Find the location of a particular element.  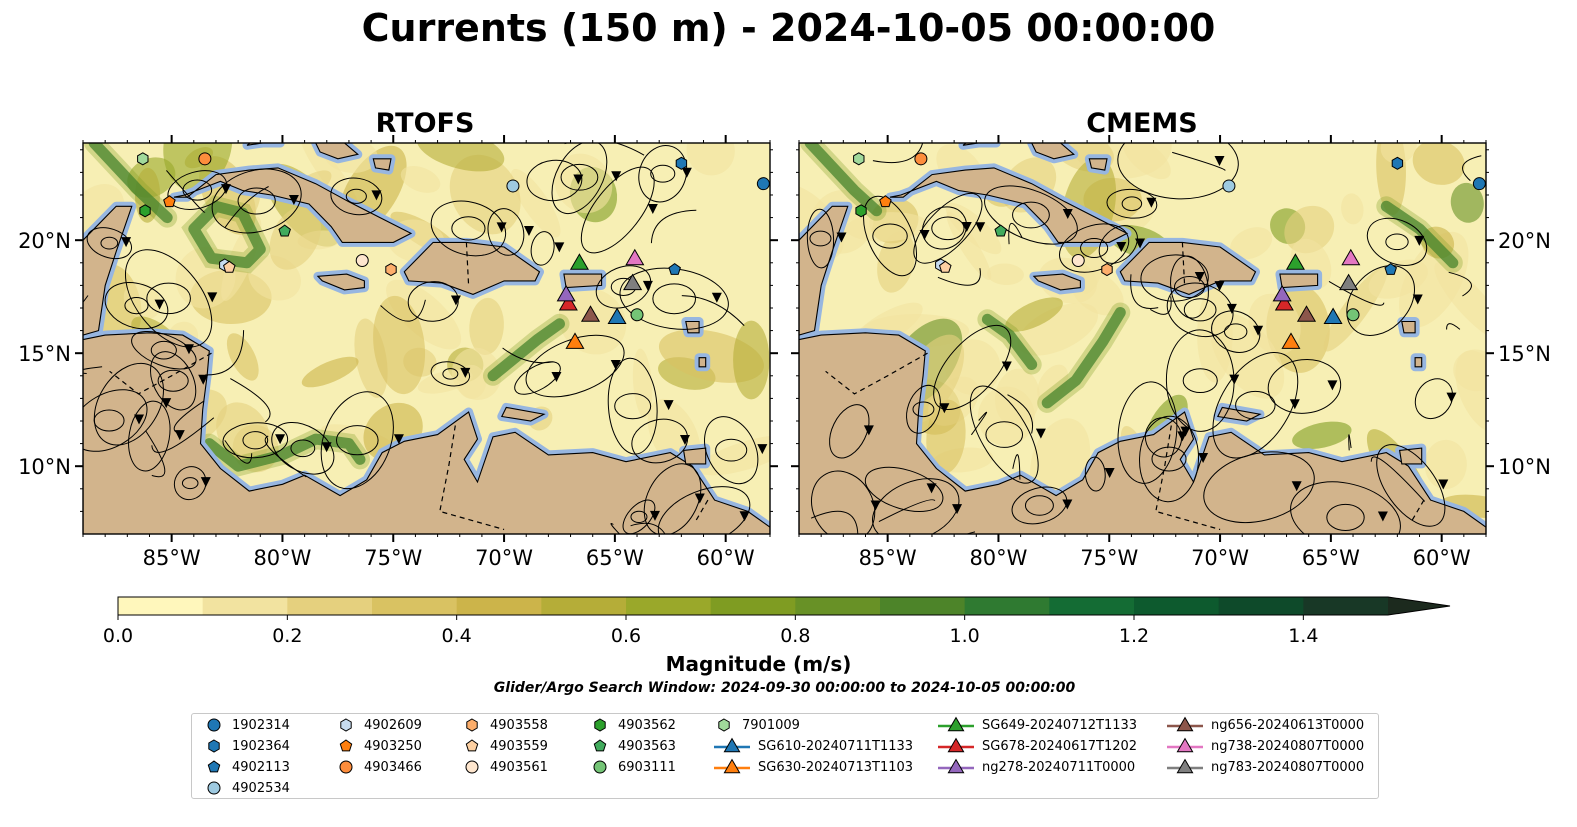

lon-tick-label: 60°W is located at coordinates (1442, 558).